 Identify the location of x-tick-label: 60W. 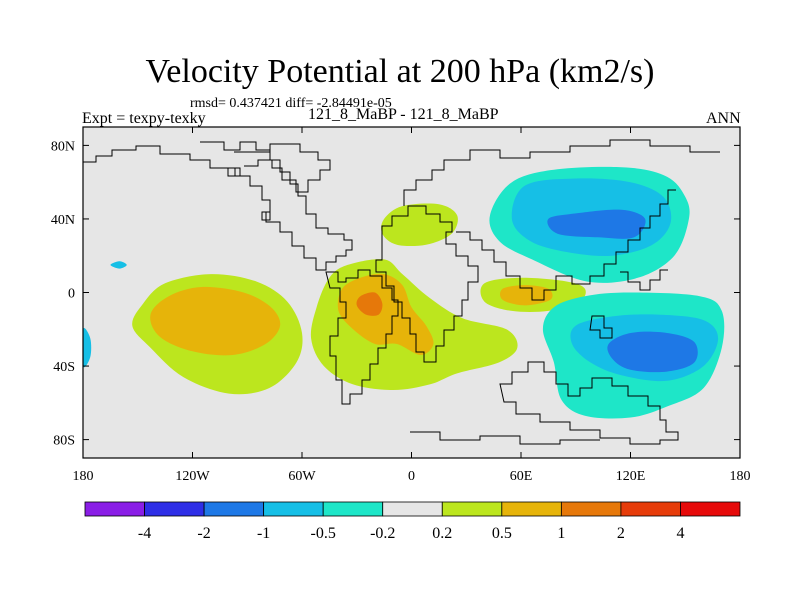
(302, 476).